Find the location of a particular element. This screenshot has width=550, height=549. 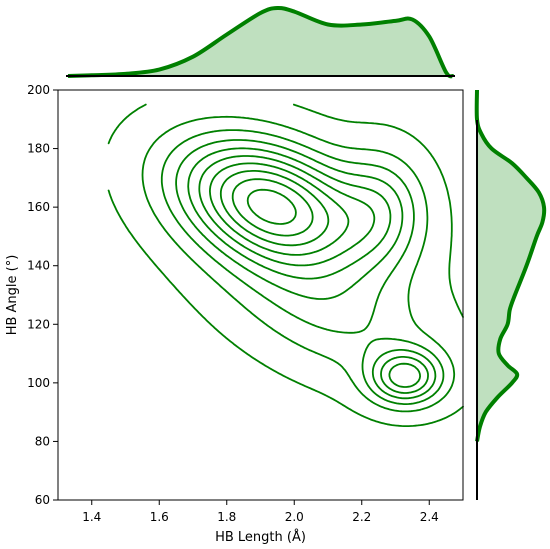

top-marginal-kde is located at coordinates (260, 42).